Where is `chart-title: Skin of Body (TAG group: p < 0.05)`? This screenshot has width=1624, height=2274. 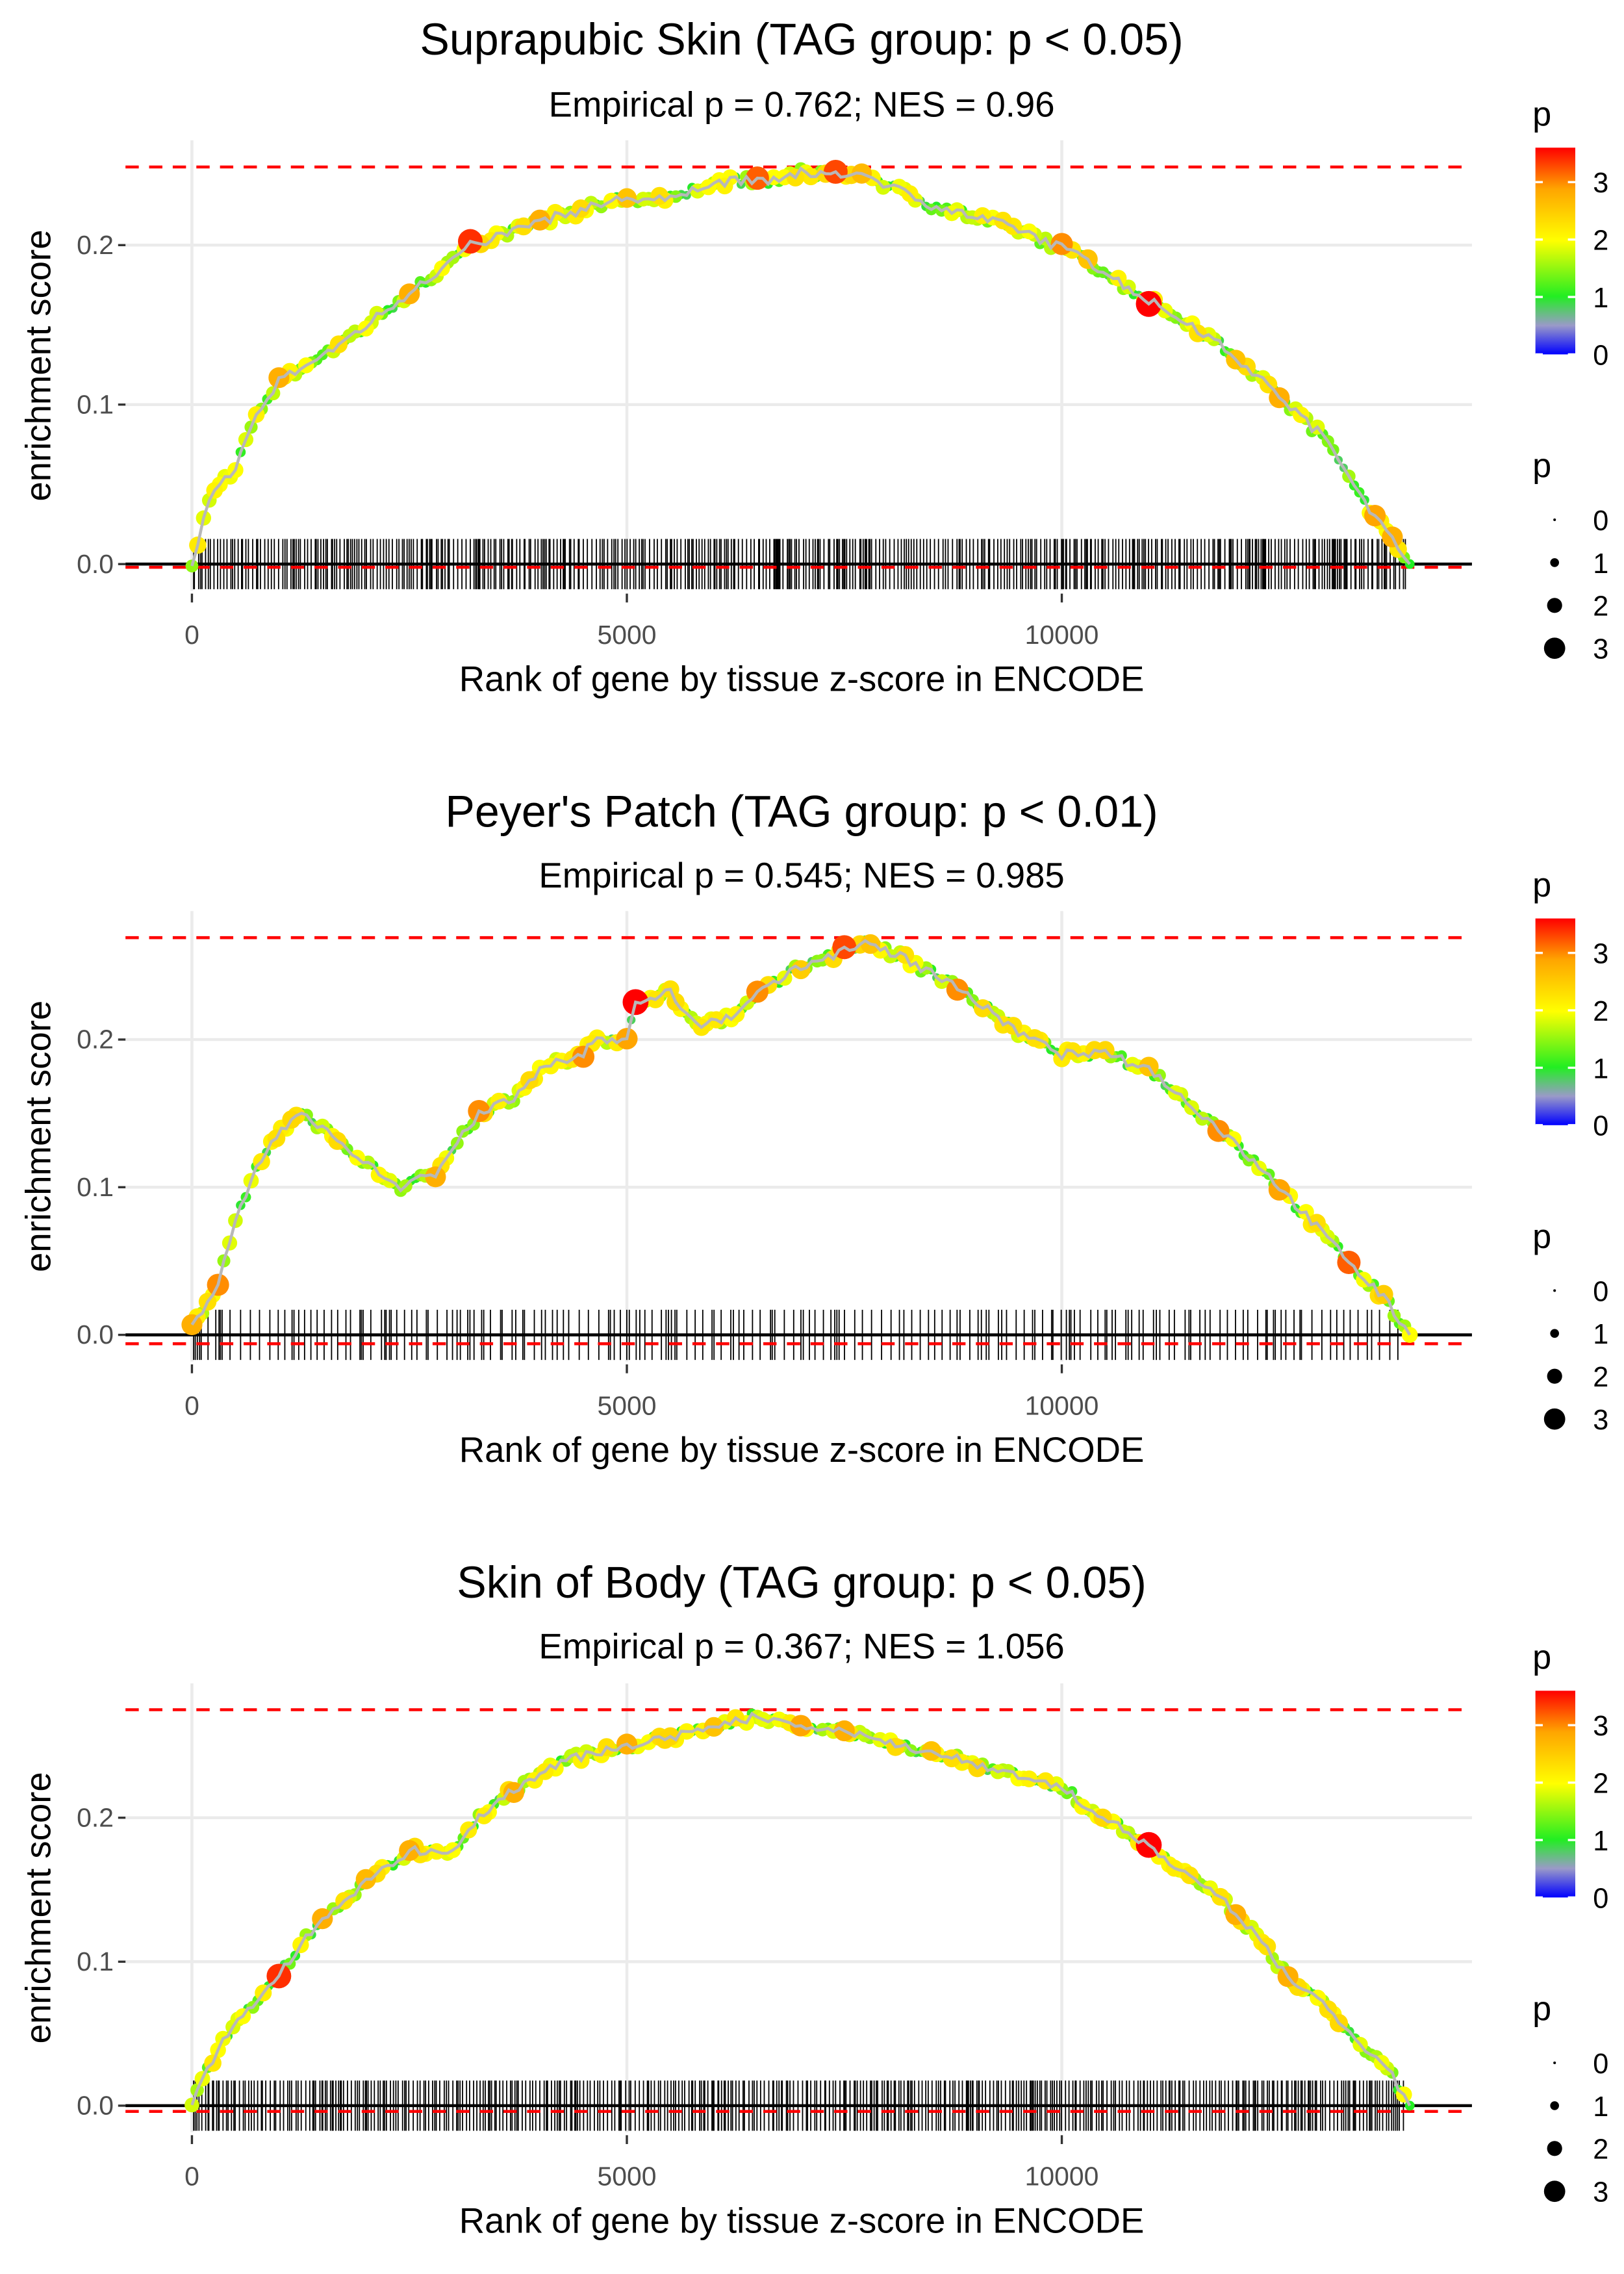 chart-title: Skin of Body (TAG group: p < 0.05) is located at coordinates (802, 1582).